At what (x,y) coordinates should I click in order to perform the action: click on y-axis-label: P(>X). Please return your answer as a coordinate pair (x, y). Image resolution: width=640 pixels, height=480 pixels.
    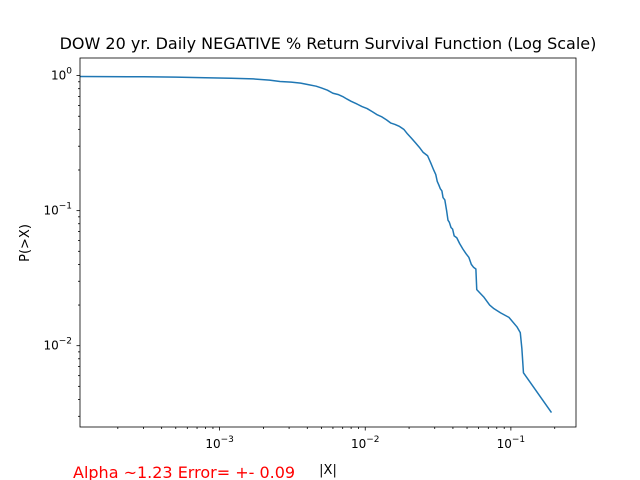
    Looking at the image, I should click on (25, 243).